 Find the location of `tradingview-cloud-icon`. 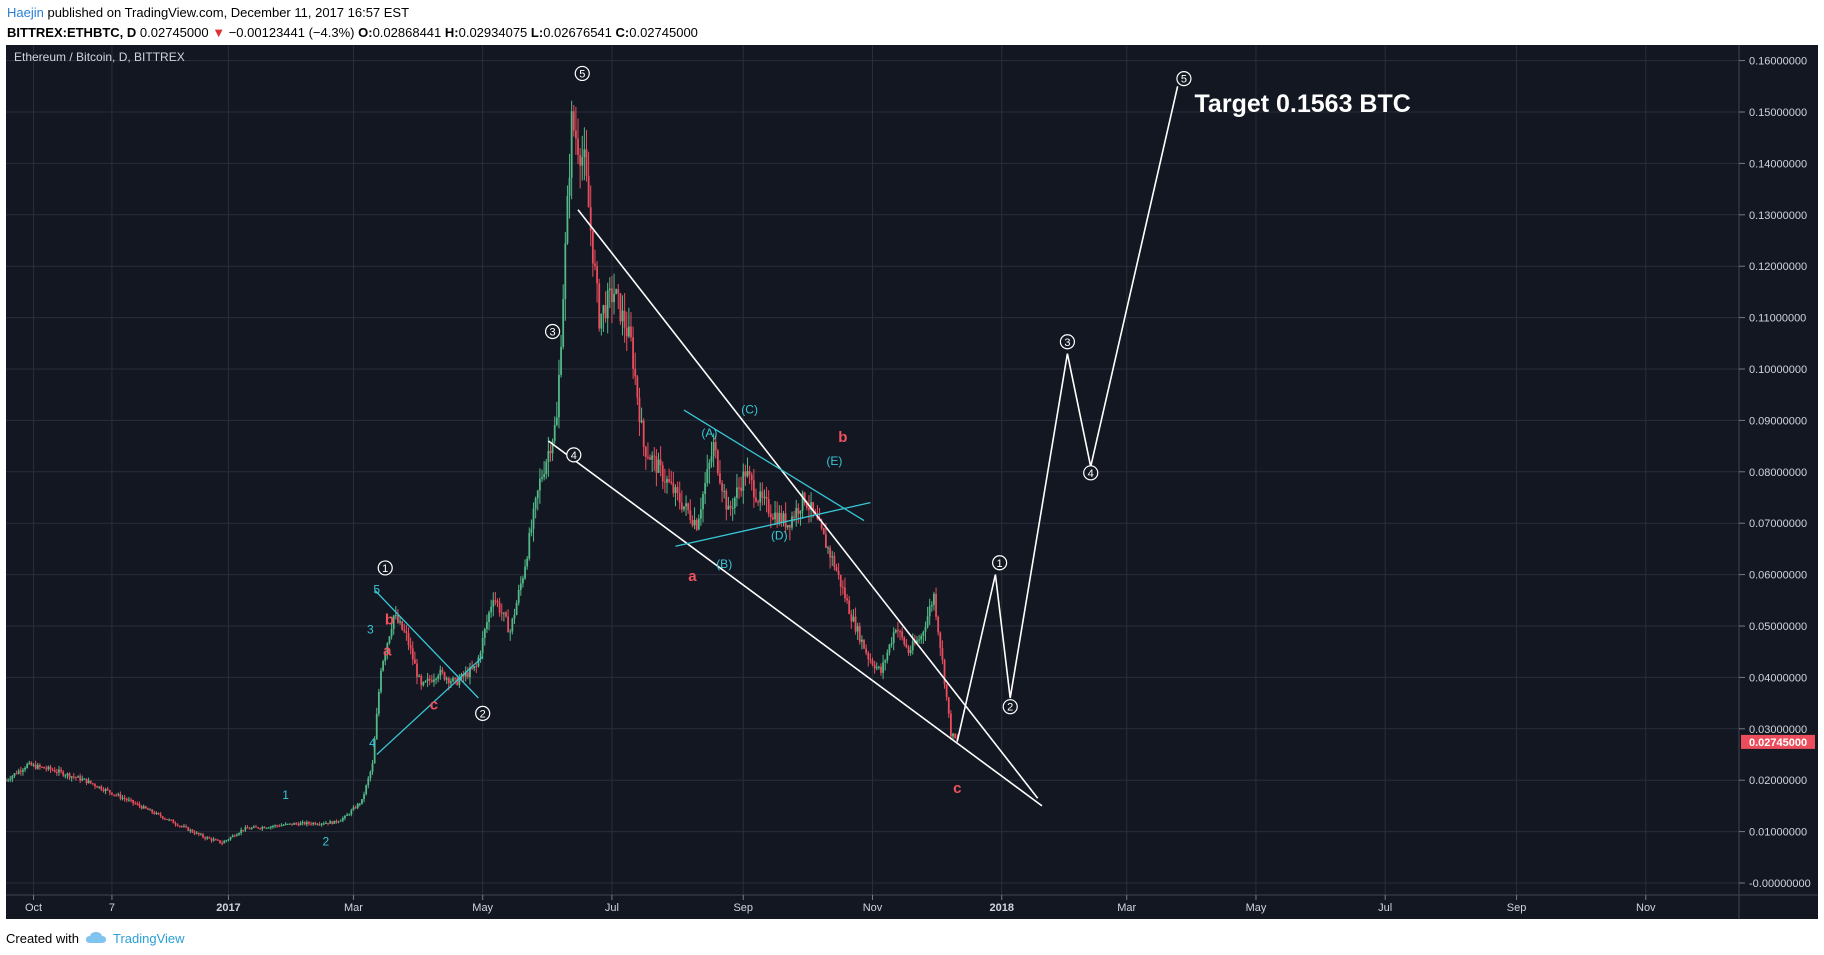

tradingview-cloud-icon is located at coordinates (95, 937).